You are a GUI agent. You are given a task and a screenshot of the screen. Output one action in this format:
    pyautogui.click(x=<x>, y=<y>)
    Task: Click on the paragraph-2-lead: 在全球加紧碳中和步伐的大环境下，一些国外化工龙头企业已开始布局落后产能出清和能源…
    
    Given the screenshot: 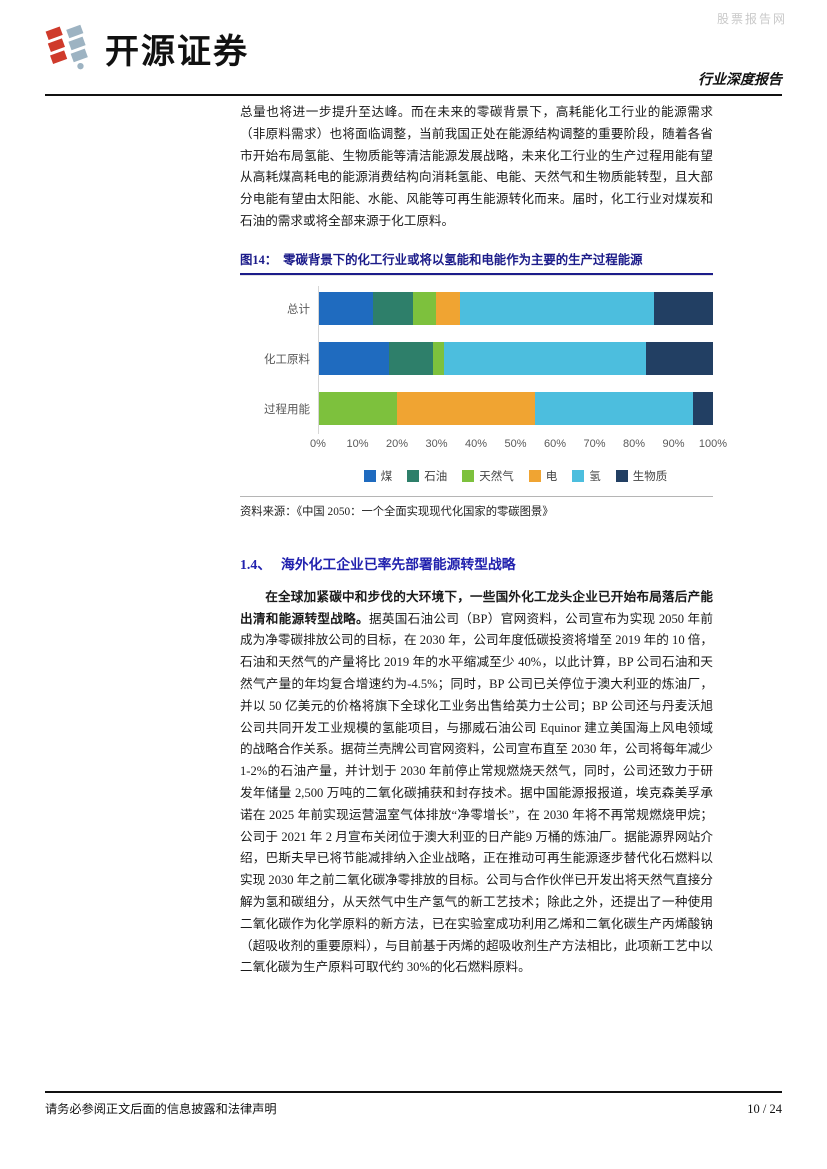 What is the action you would take?
    pyautogui.click(x=476, y=607)
    